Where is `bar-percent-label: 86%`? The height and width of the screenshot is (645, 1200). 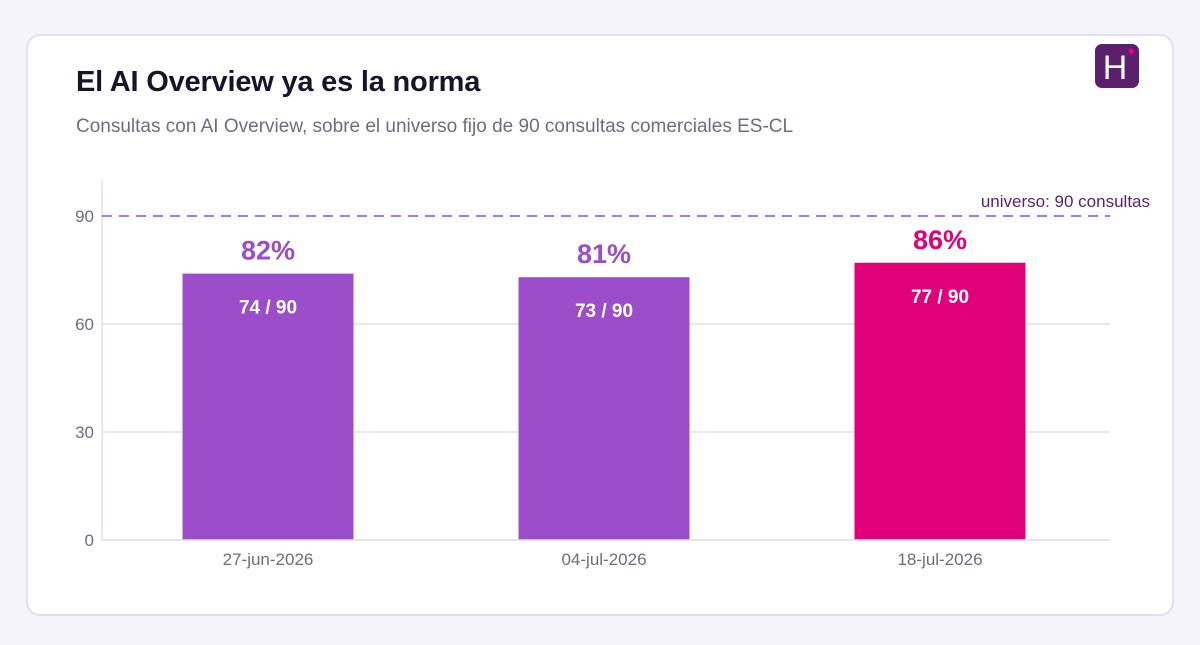
bar-percent-label: 86% is located at coordinates (940, 240).